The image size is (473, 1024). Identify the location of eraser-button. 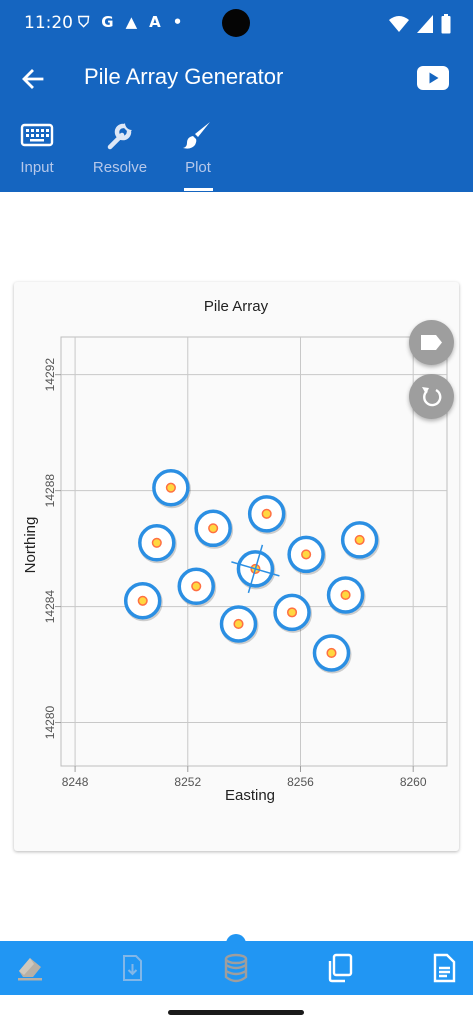
(30, 968).